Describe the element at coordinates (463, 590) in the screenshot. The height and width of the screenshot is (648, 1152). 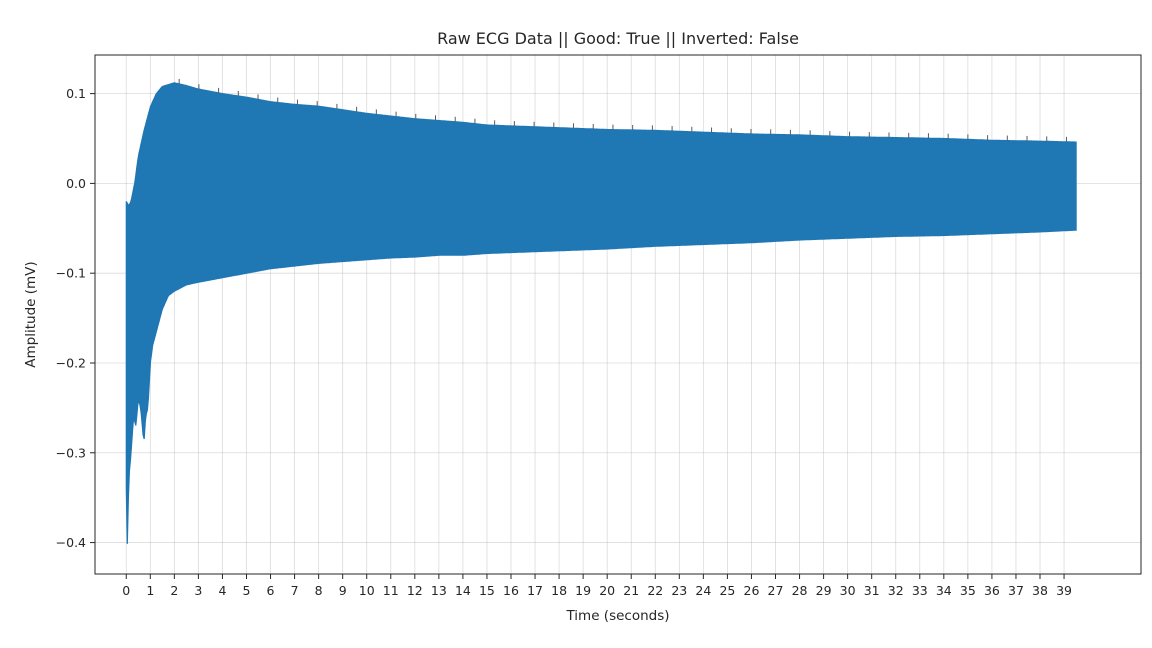
I see `x-tick-label: 14` at that location.